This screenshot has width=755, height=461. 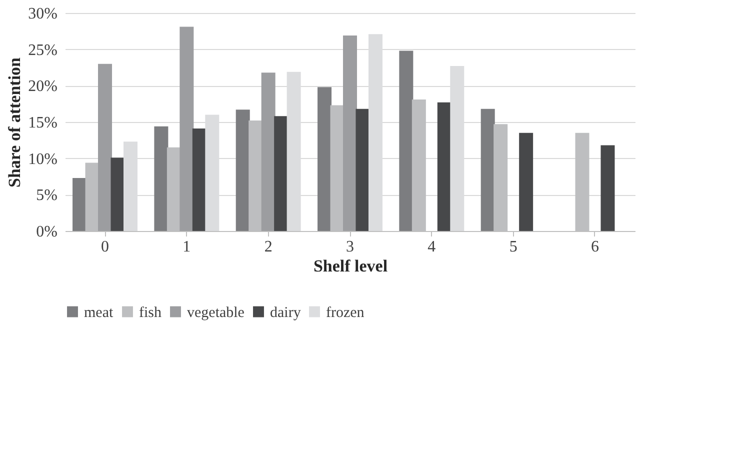 I want to click on legend-label: fish, so click(x=150, y=312).